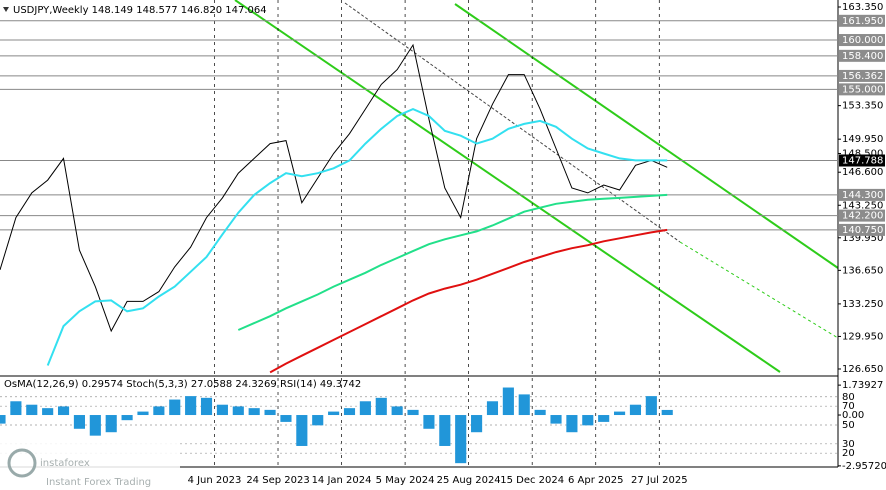 This screenshot has width=886, height=490. I want to click on x-tick-label: 25 Aug 2024, so click(469, 480).